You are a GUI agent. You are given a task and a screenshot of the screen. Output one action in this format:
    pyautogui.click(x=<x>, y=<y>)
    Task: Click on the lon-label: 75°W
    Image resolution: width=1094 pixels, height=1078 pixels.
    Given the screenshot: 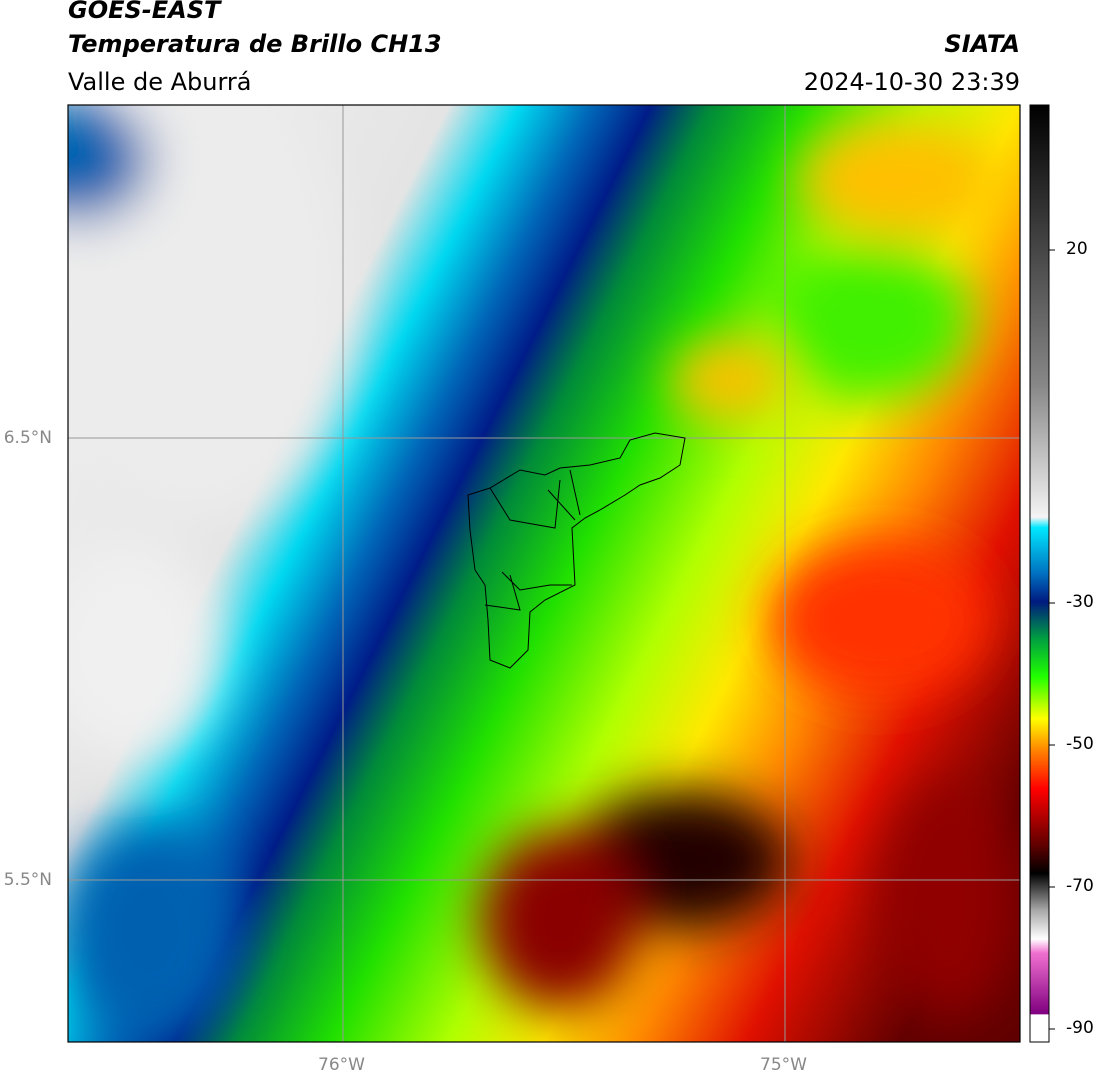 What is the action you would take?
    pyautogui.click(x=783, y=1065)
    